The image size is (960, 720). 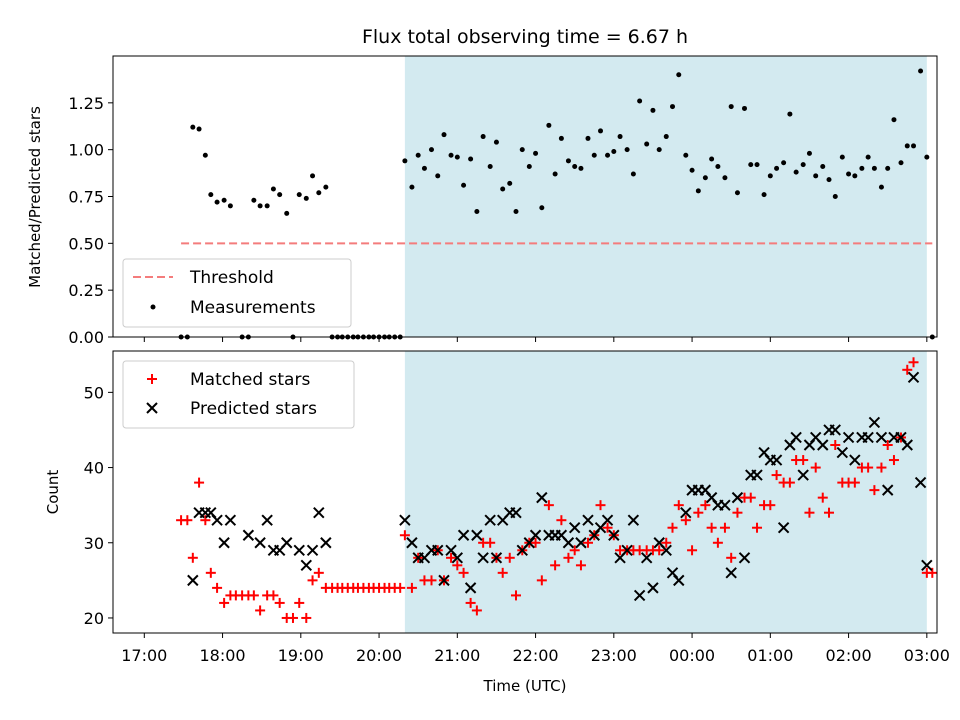 What do you see at coordinates (86, 150) in the screenshot?
I see `top-y-tick-label: 1.00` at bounding box center [86, 150].